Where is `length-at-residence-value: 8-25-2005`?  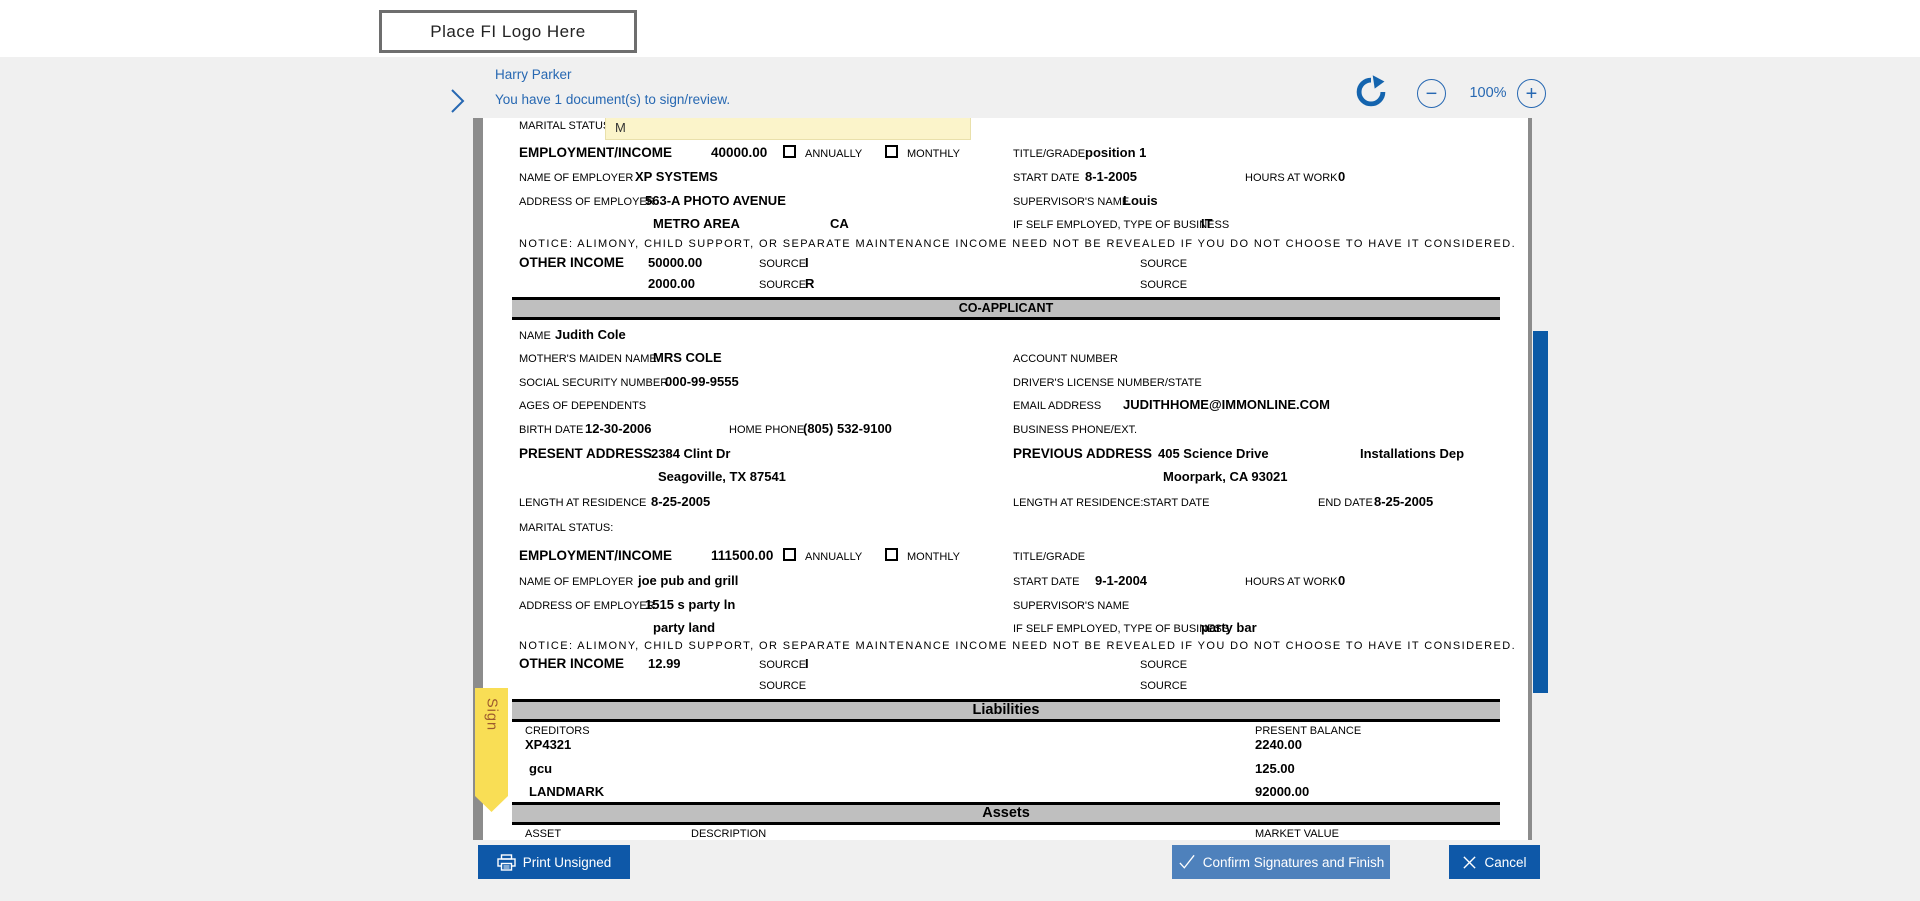 length-at-residence-value: 8-25-2005 is located at coordinates (681, 501).